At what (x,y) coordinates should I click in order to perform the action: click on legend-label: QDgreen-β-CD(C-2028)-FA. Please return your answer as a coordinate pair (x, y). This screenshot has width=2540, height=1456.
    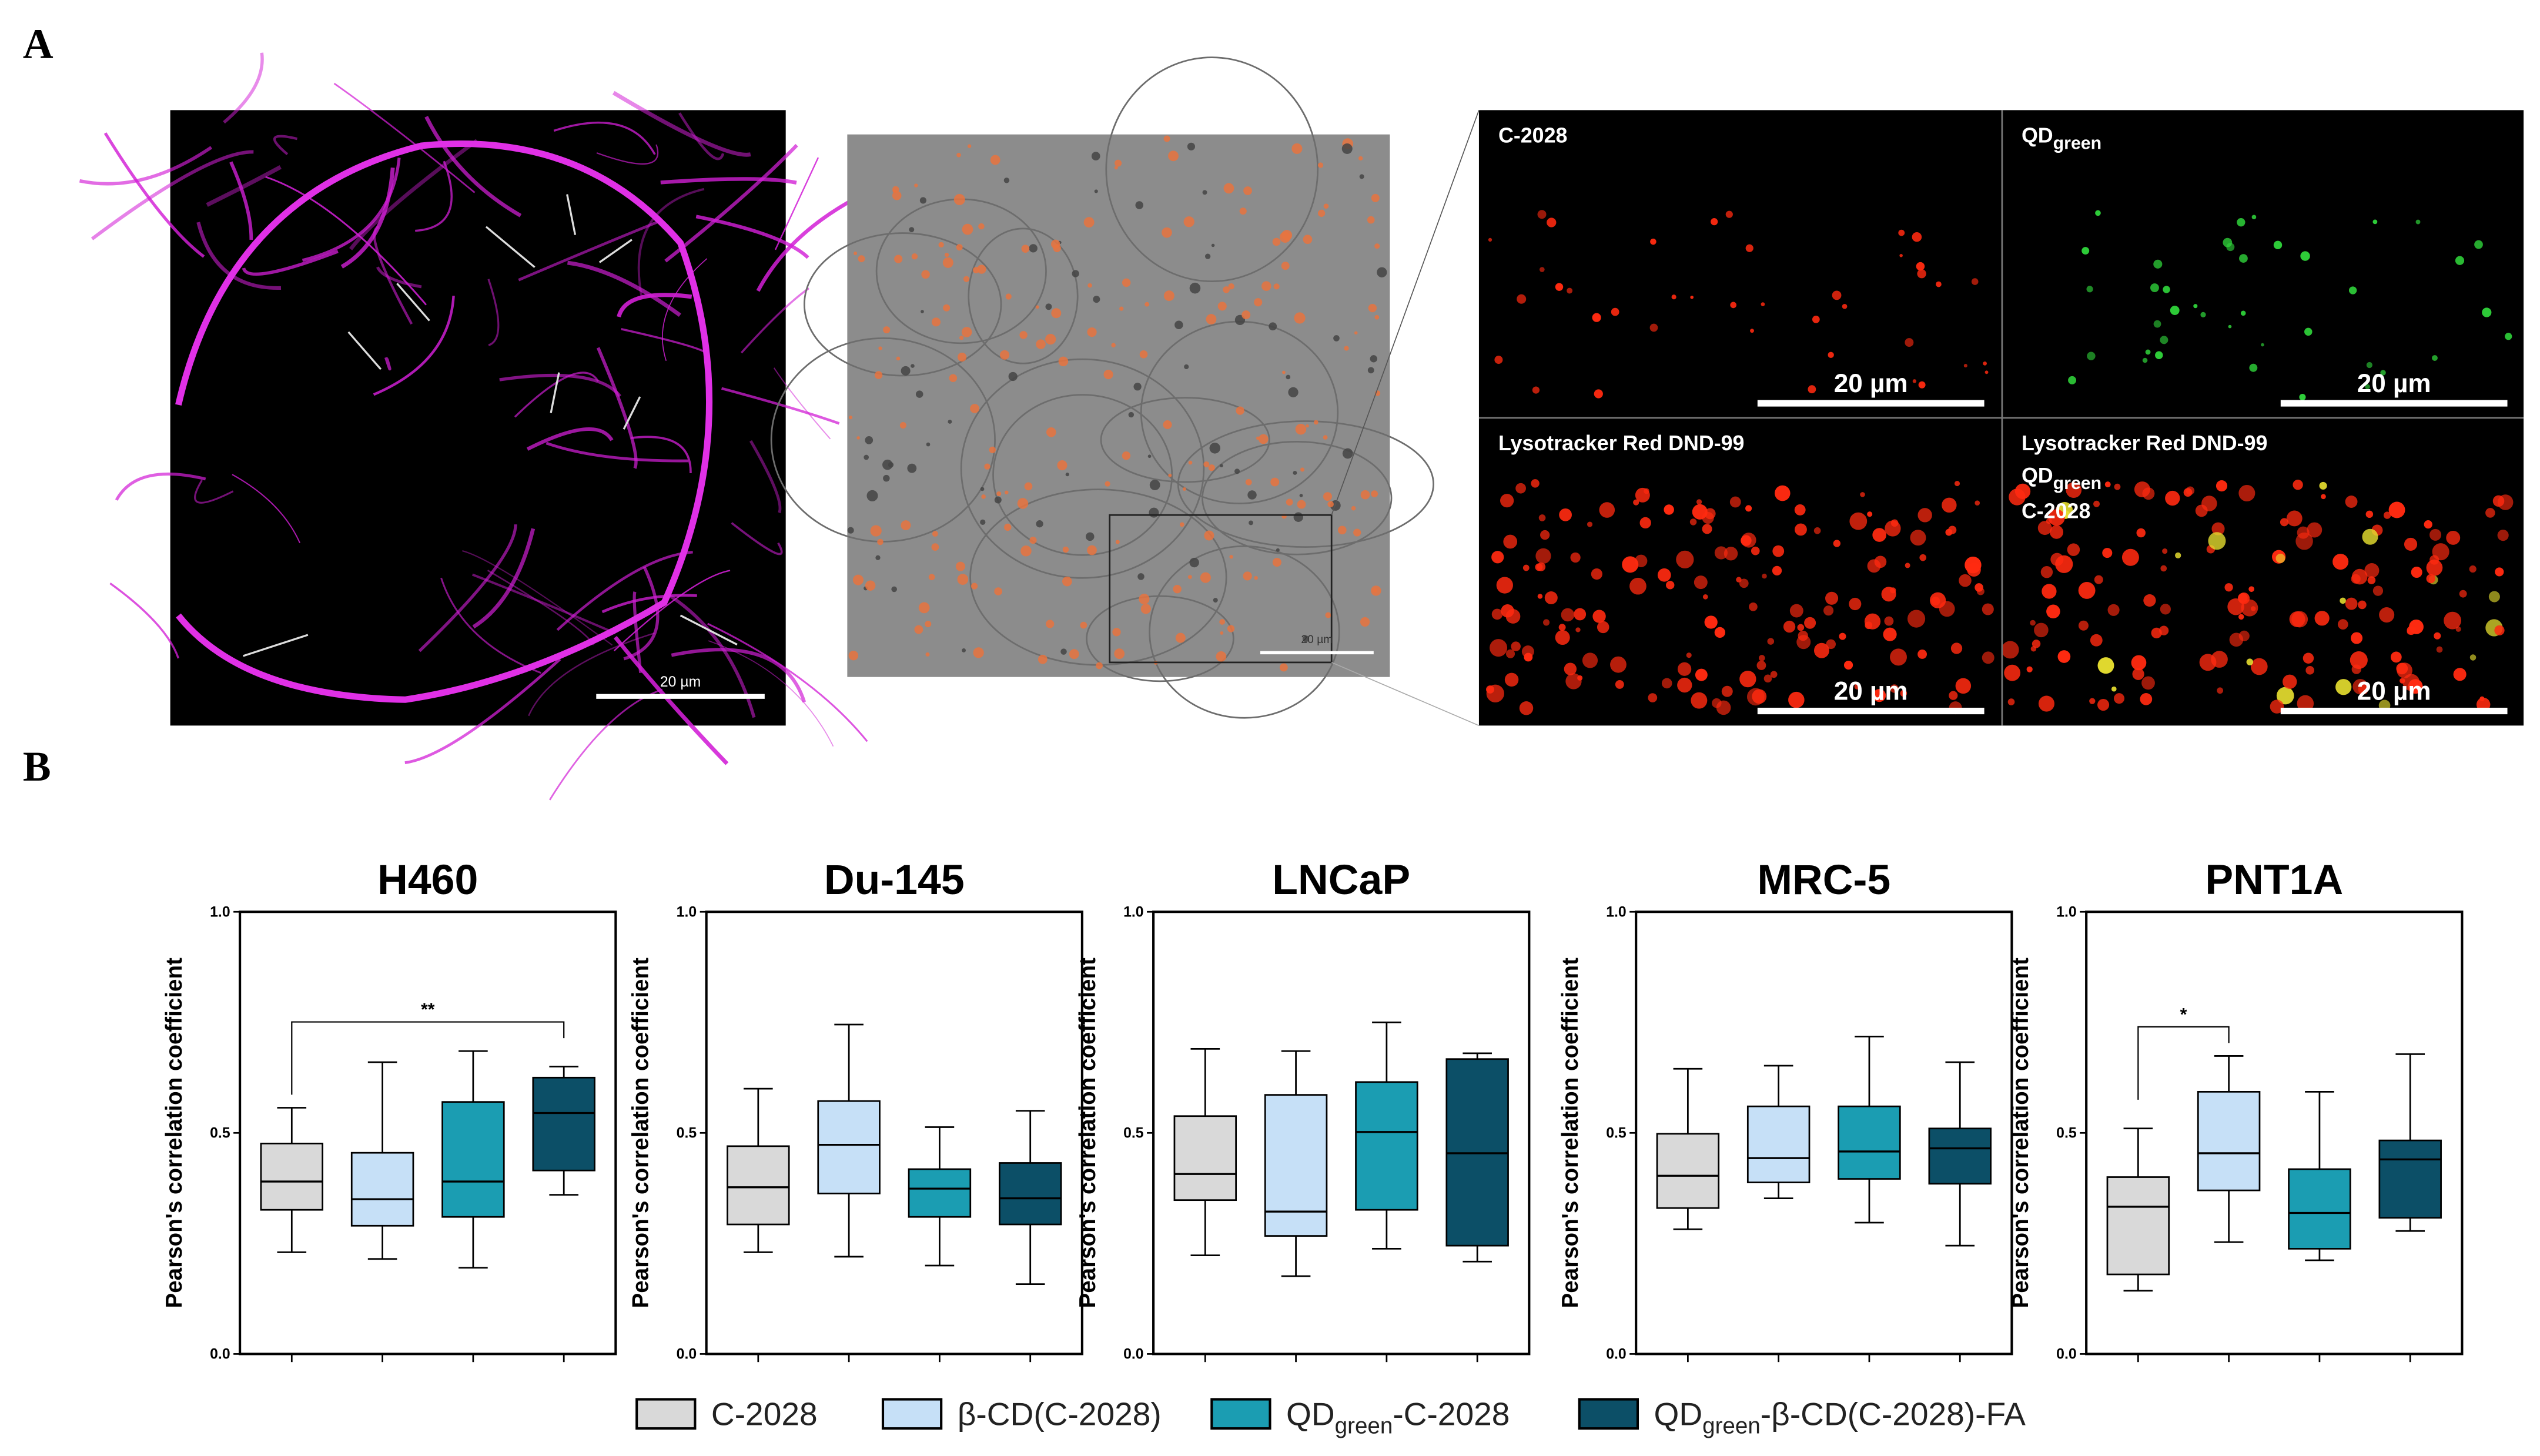
    Looking at the image, I should click on (1840, 1417).